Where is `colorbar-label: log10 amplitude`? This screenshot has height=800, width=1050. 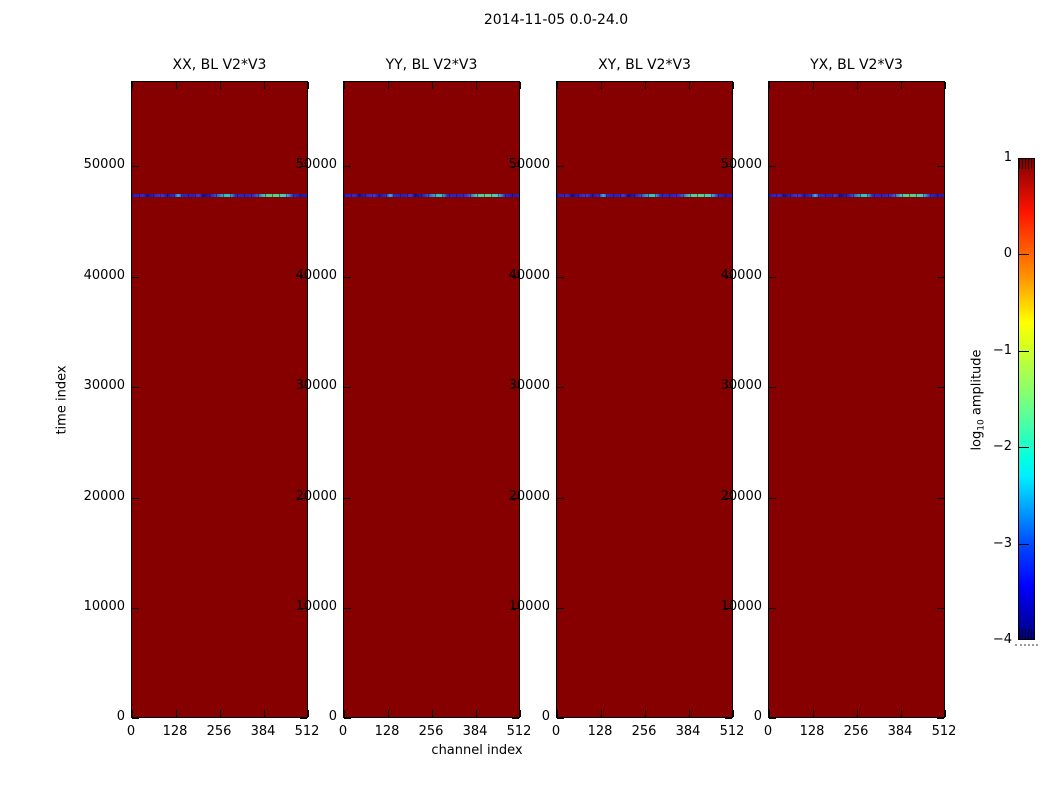 colorbar-label: log10 amplitude is located at coordinates (978, 399).